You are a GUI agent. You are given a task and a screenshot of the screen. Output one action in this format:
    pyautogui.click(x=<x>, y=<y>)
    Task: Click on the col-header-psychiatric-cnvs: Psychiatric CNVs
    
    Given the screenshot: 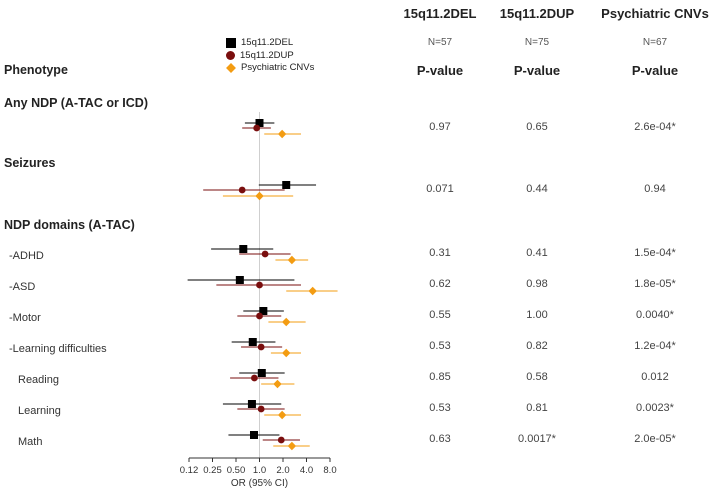 What is the action you would take?
    pyautogui.click(x=655, y=13)
    